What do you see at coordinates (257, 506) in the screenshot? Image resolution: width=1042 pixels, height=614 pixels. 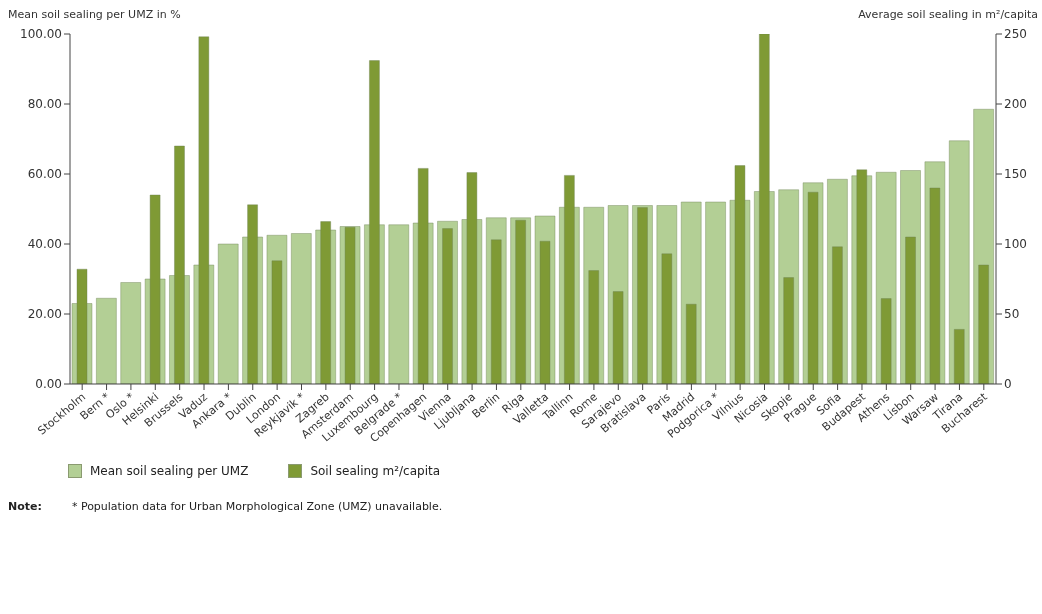 I see `text: * Population data for Urban Morphological Zone (UMZ) unavailable.` at bounding box center [257, 506].